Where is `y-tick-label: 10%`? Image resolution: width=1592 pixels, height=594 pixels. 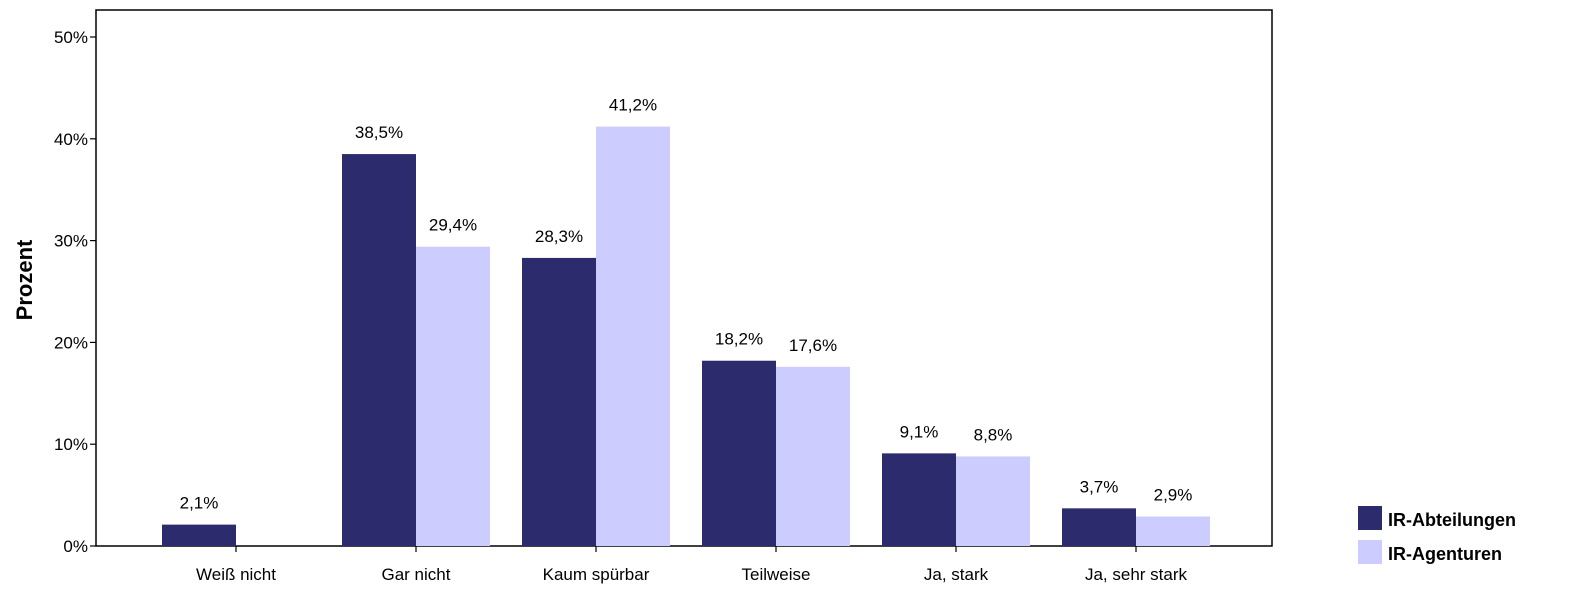
y-tick-label: 10% is located at coordinates (71, 444).